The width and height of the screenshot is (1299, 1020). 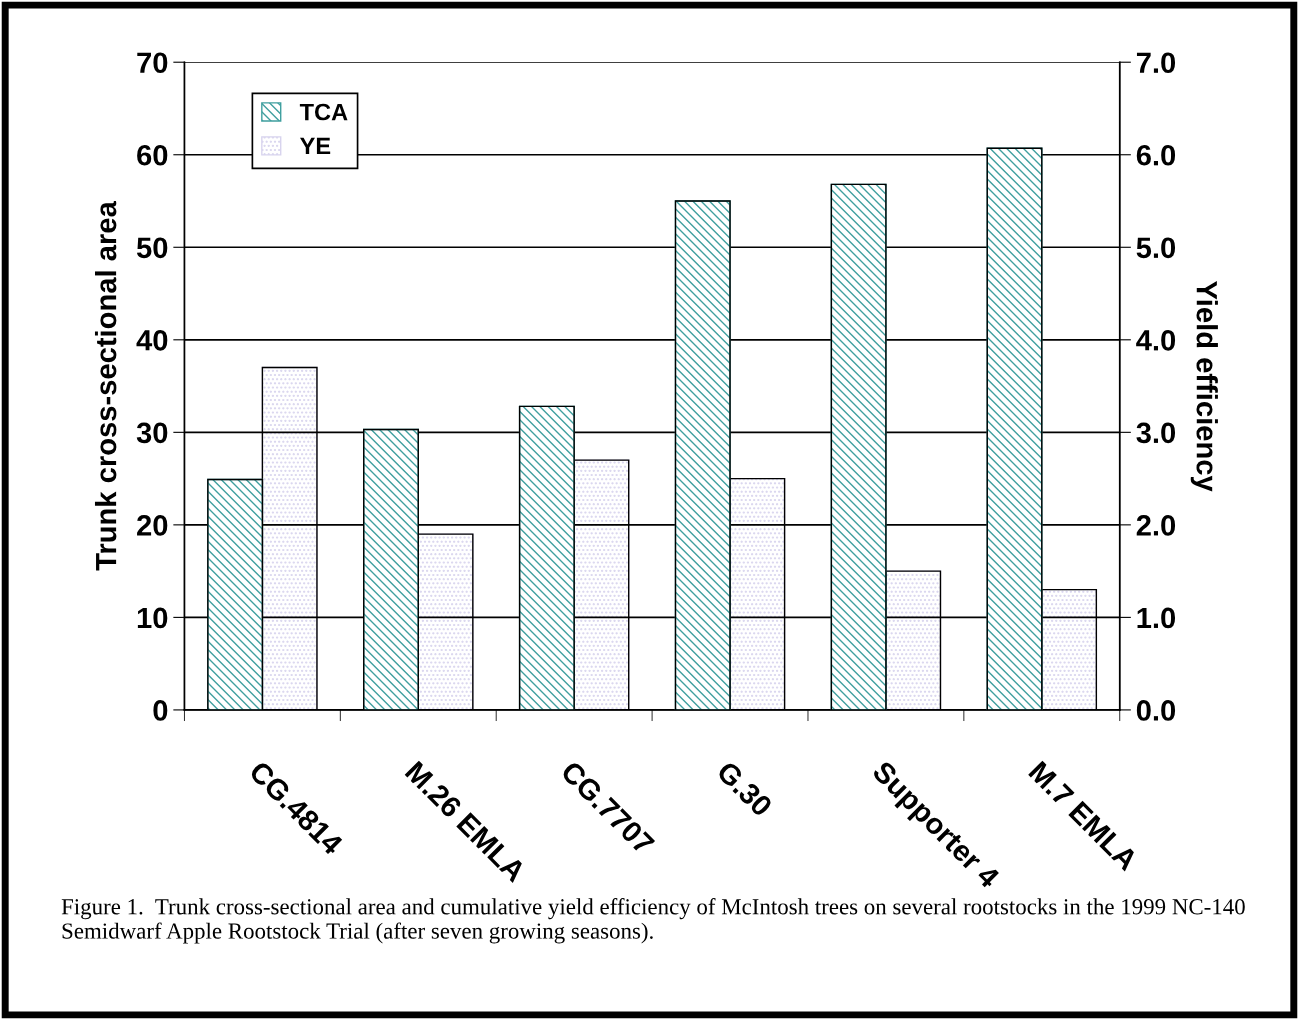 What do you see at coordinates (152, 618) in the screenshot?
I see `y-tick-label: 10` at bounding box center [152, 618].